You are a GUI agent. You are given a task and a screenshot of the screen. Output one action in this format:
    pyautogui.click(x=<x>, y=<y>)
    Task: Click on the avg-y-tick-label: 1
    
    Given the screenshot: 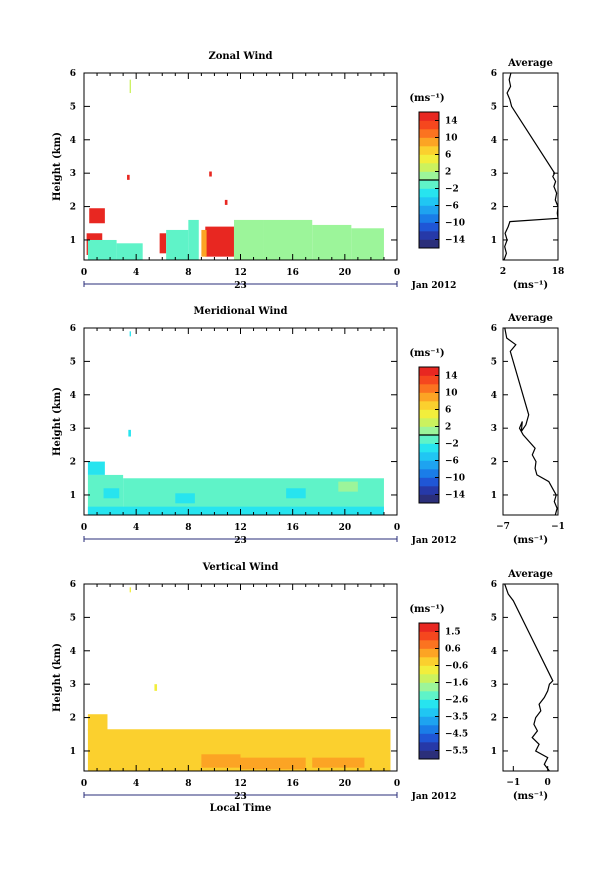 What is the action you would take?
    pyautogui.click(x=494, y=496)
    